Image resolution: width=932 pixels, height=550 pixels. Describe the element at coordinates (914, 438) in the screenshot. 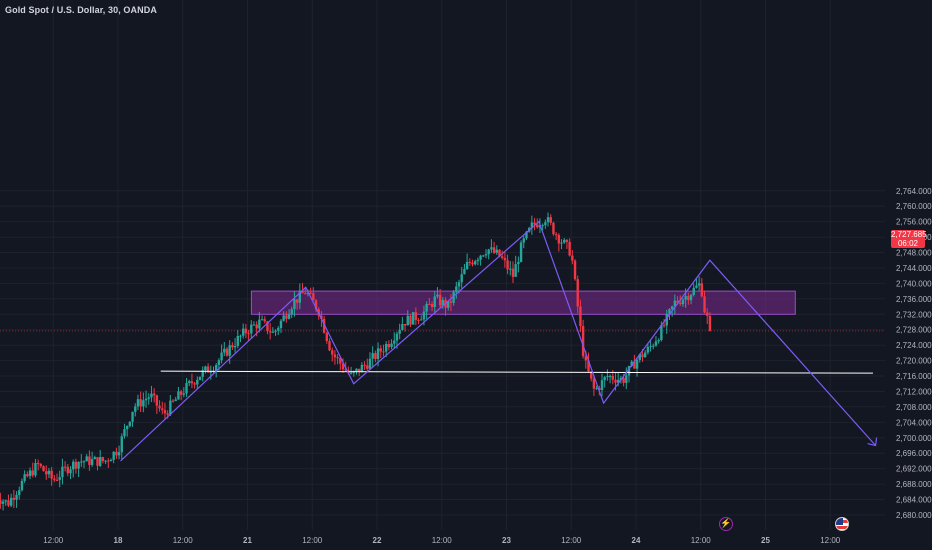

I see `y-tick-label: 2,700.000` at that location.